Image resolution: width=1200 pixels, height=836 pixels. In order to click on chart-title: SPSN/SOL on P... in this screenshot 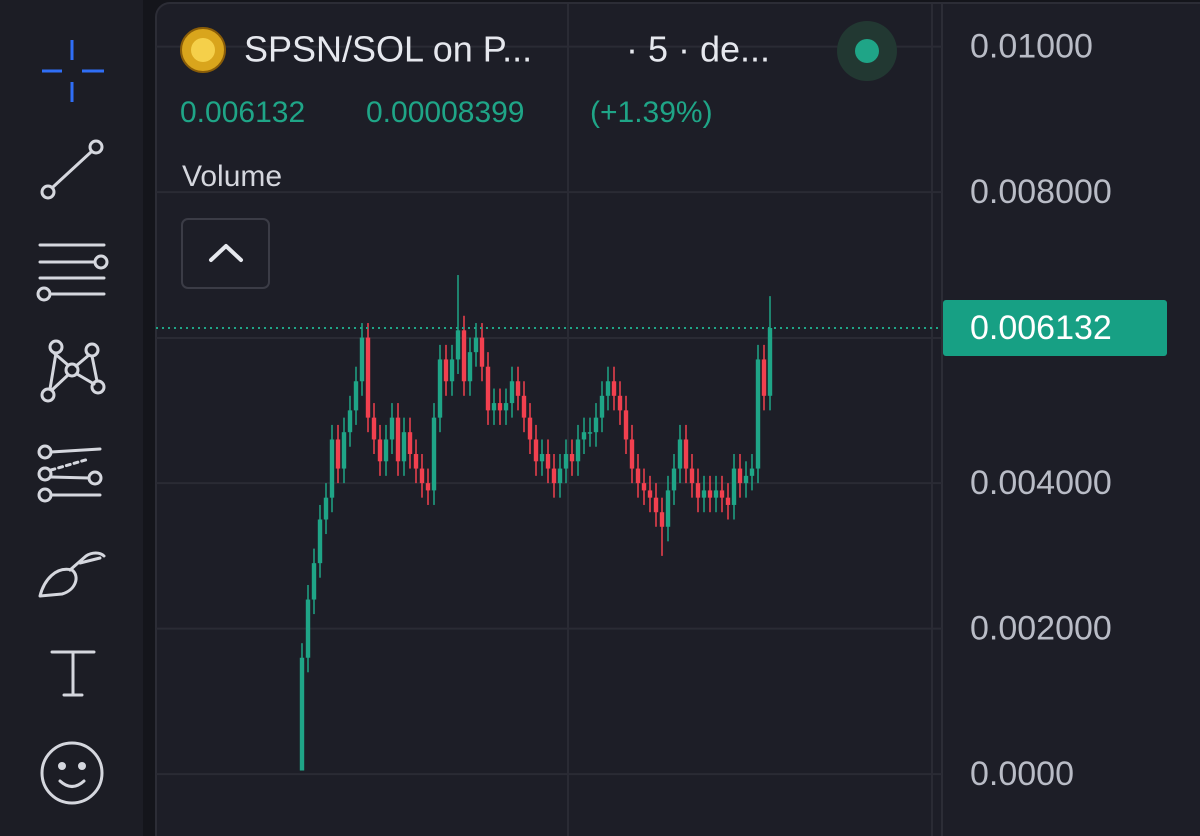, I will do `click(388, 49)`.